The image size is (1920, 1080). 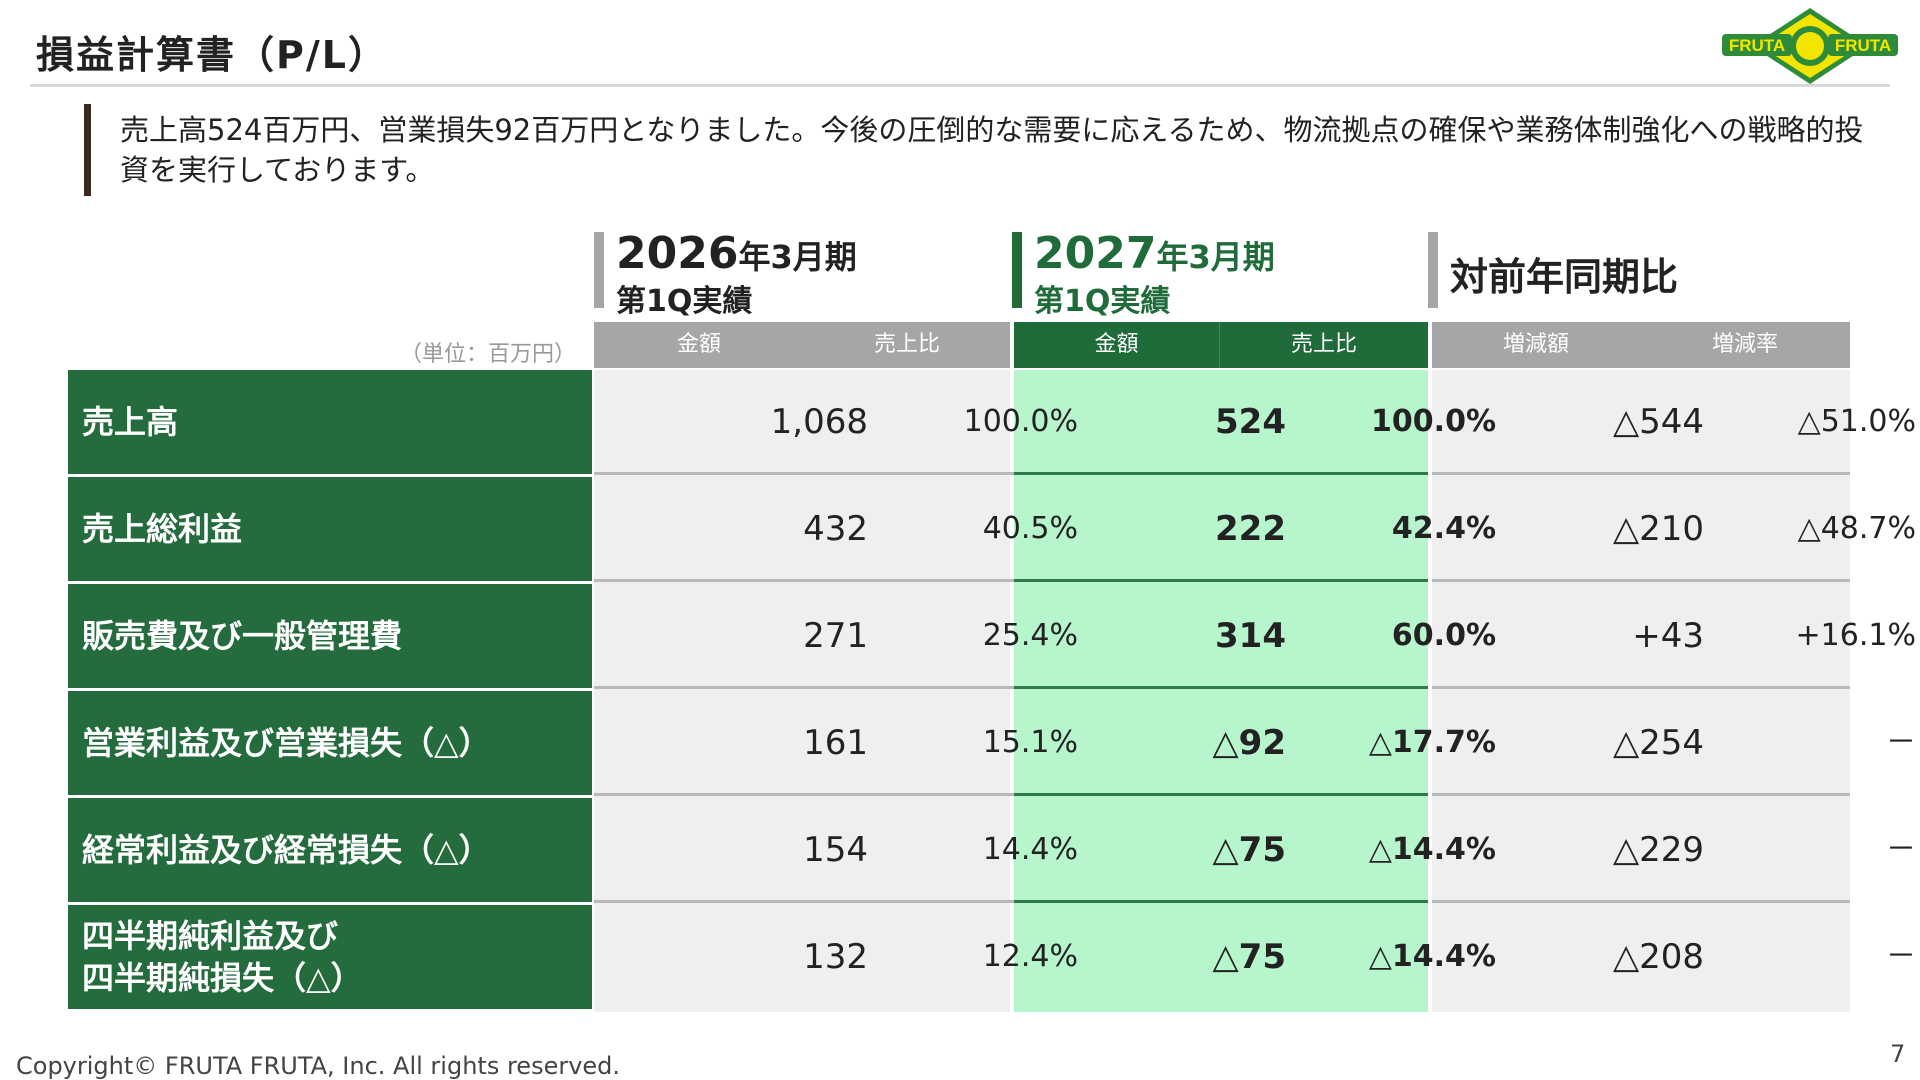 I want to click on diff-rate: △51.0%, so click(x=1856, y=421).